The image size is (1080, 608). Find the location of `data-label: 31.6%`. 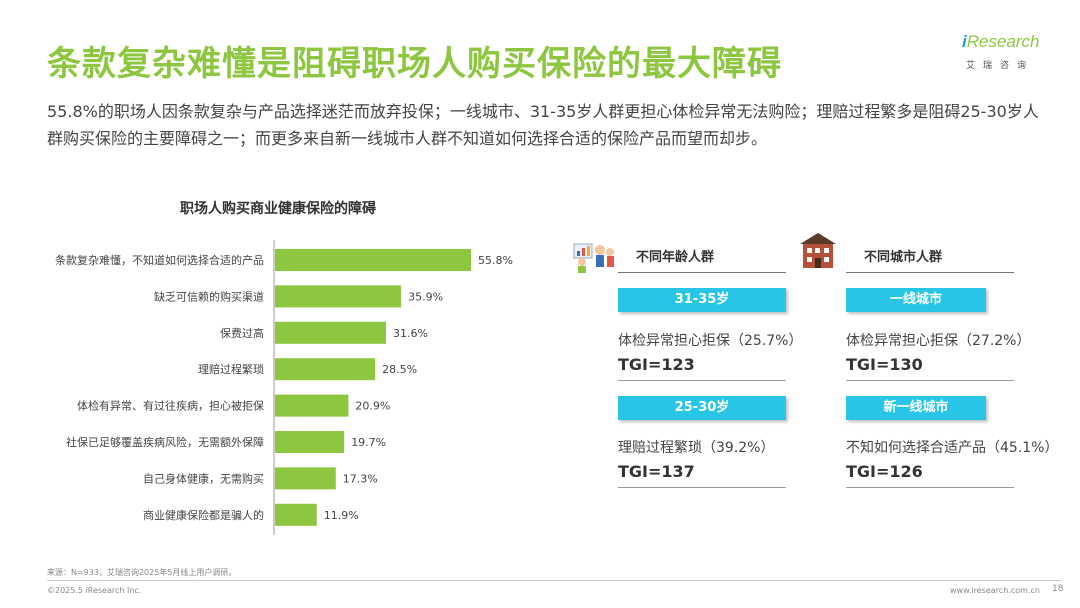

data-label: 31.6% is located at coordinates (410, 333).